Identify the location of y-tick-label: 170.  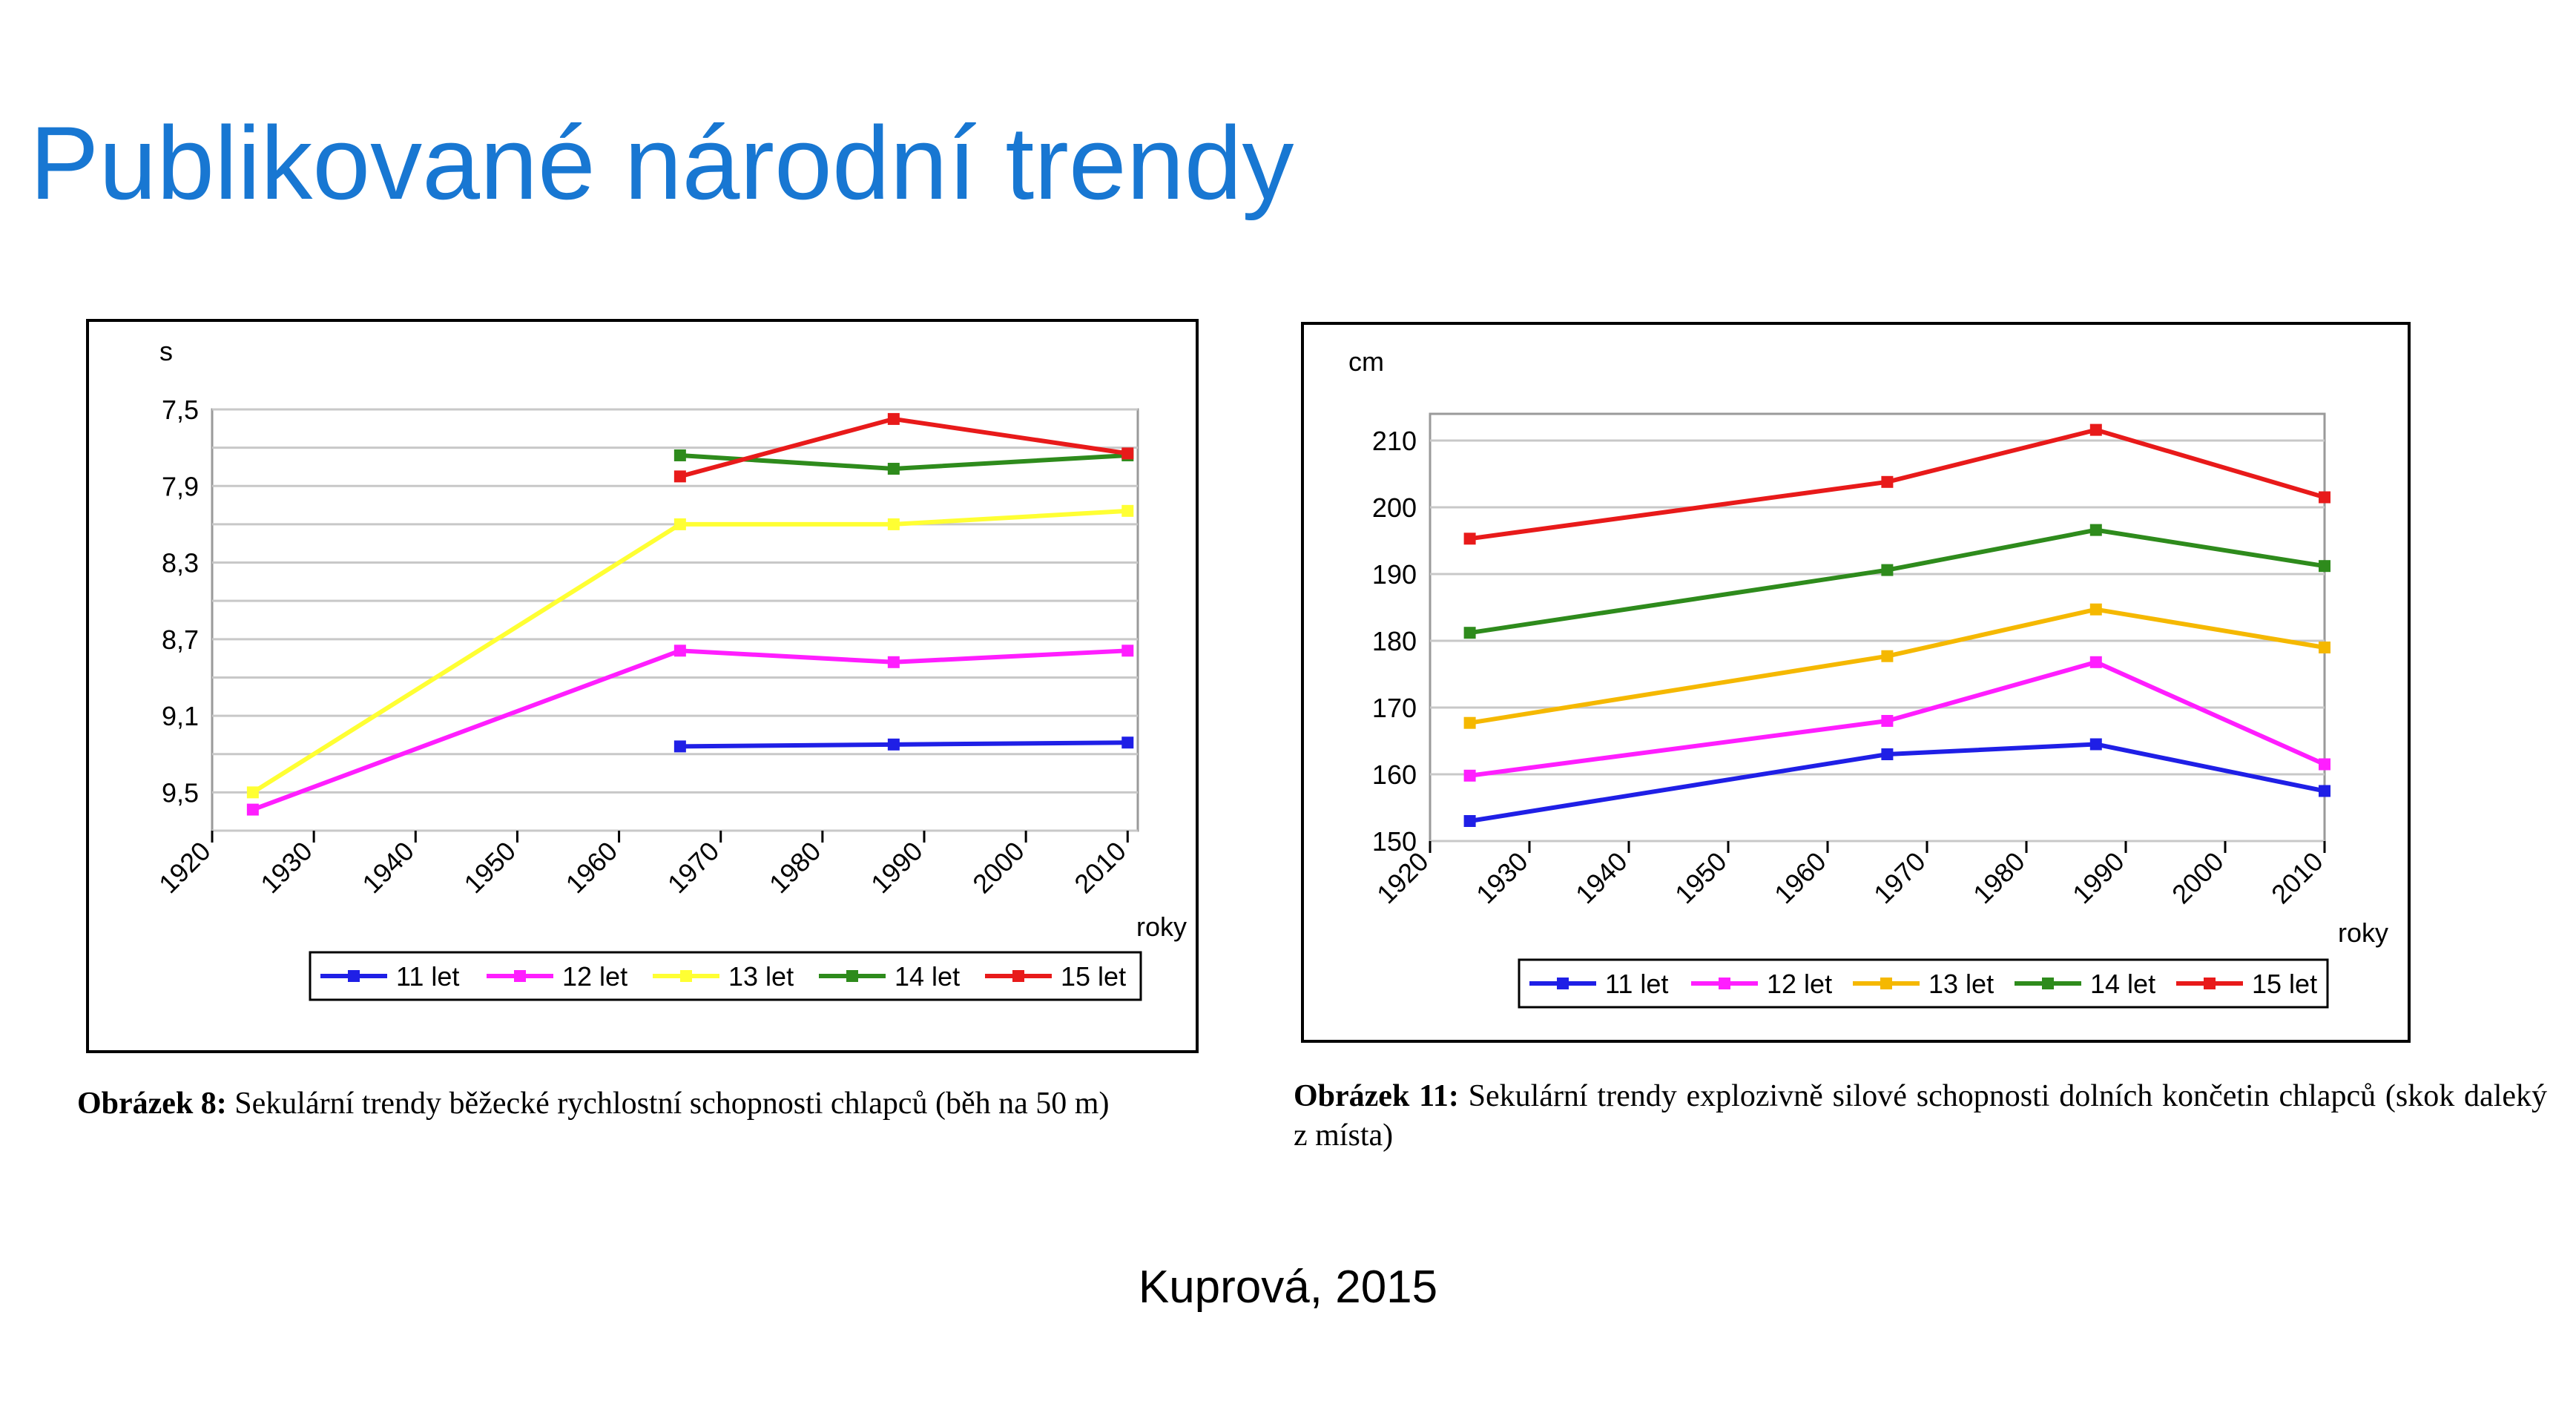
(1395, 708).